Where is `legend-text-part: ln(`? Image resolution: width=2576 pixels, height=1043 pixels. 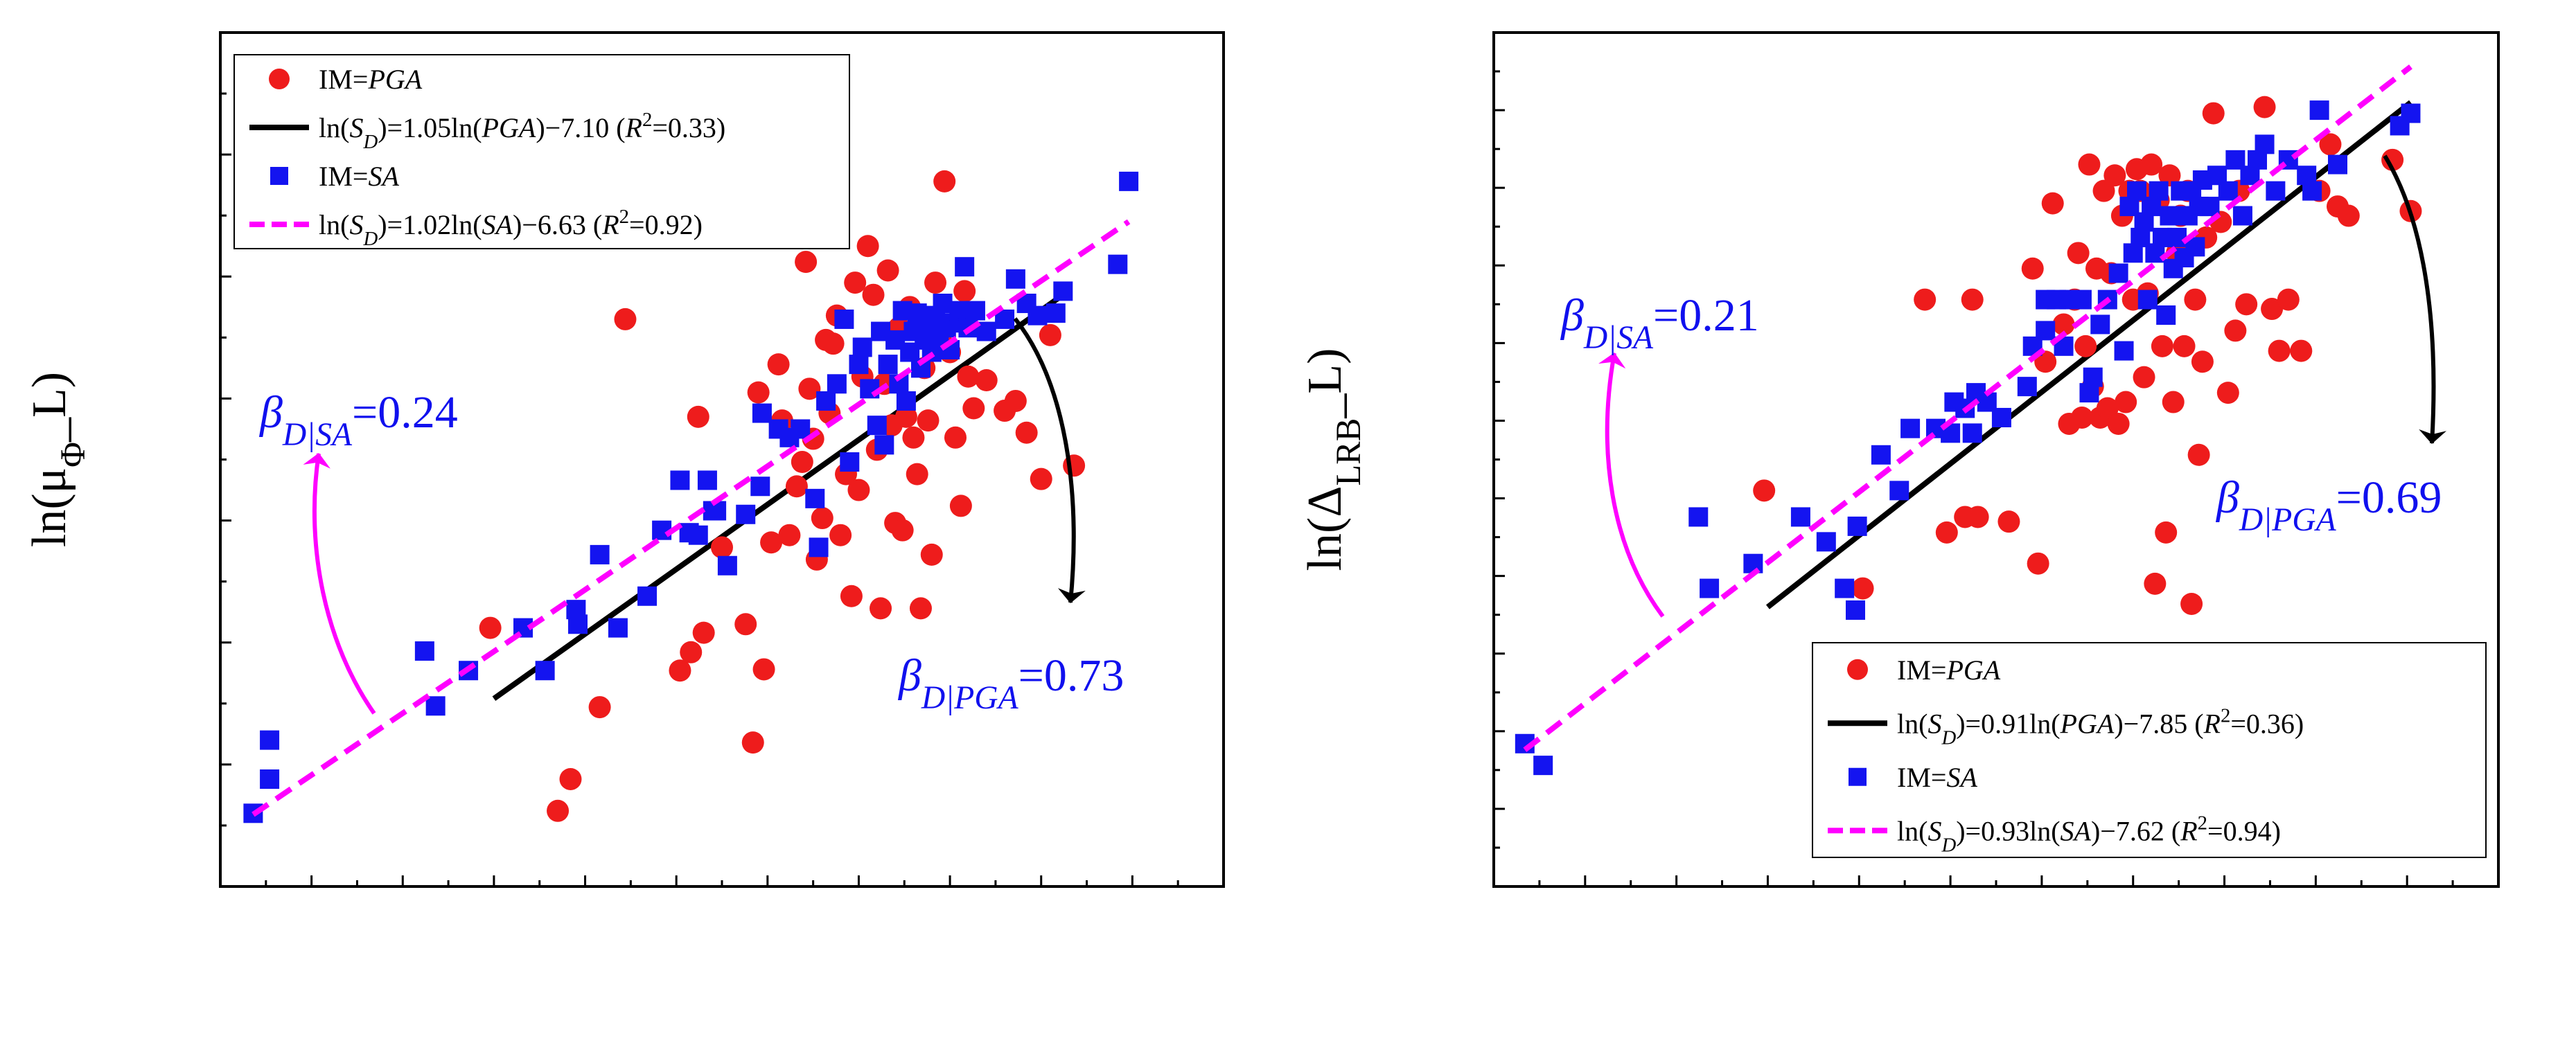
legend-text-part: ln( is located at coordinates (334, 128).